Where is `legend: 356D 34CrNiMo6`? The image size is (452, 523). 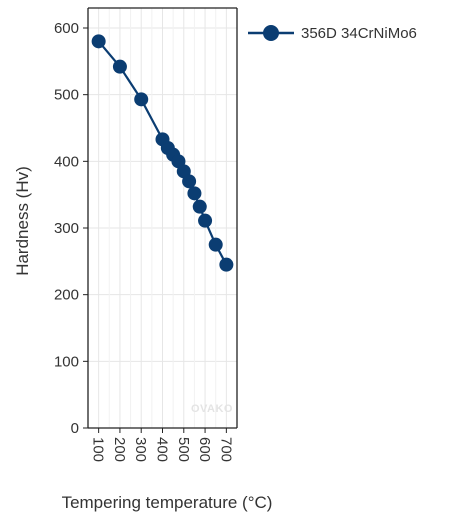
legend: 356D 34CrNiMo6 is located at coordinates (332, 33).